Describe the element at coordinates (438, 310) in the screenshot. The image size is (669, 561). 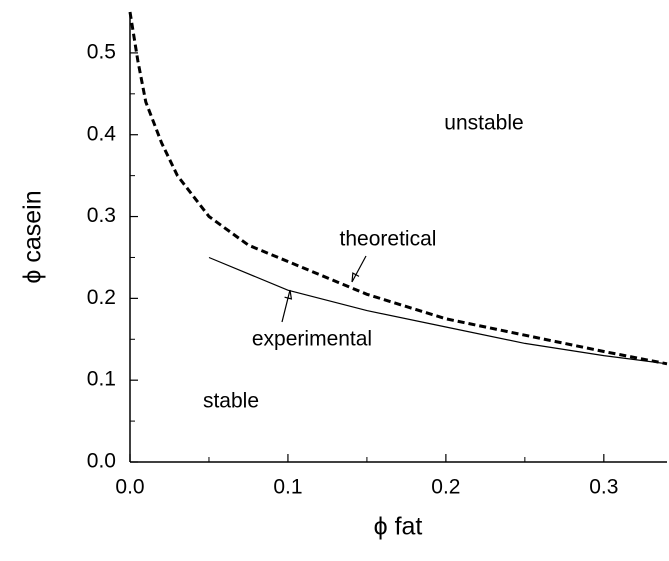
I see `line-experimental` at that location.